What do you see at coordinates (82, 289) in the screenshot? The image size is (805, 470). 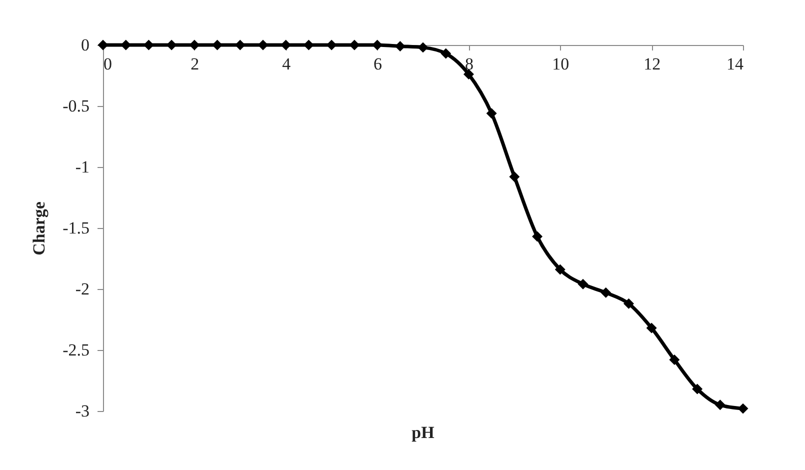 I see `y-tick-label: -2` at bounding box center [82, 289].